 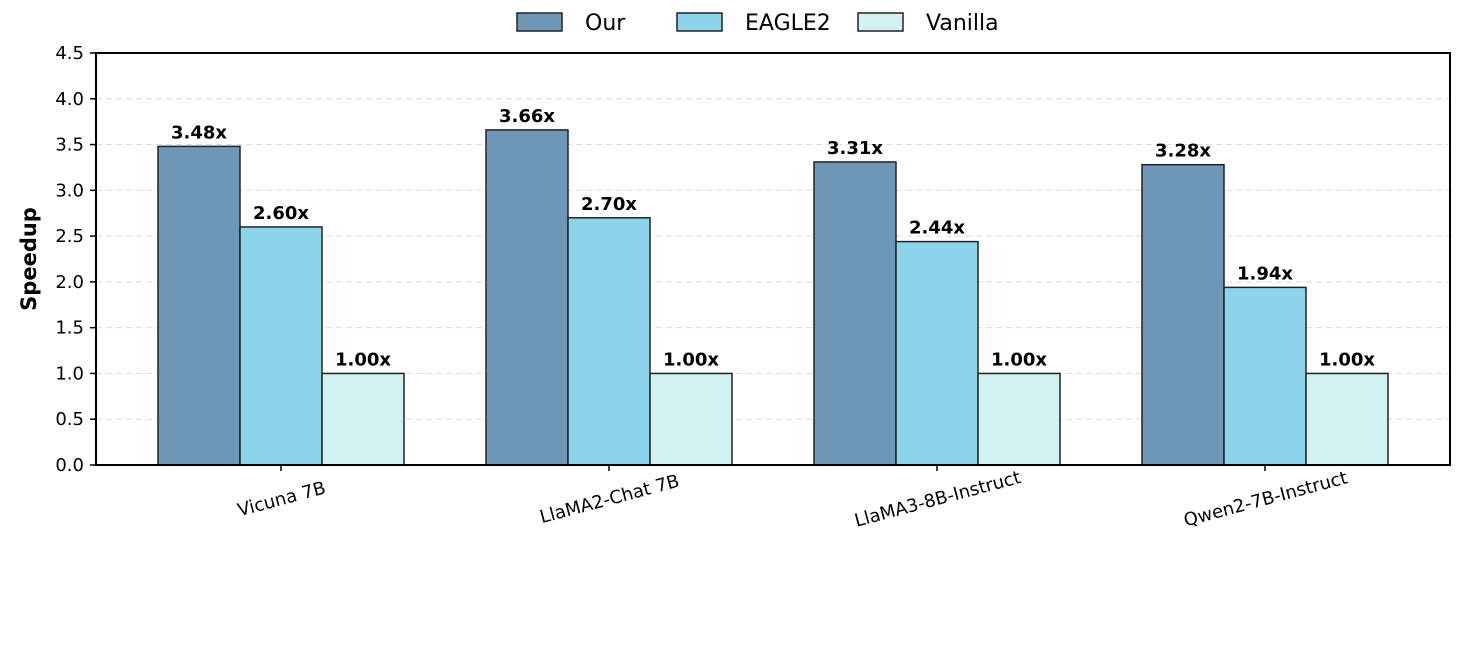 What do you see at coordinates (937, 499) in the screenshot?
I see `x-tick-label: LlaMA3-8B-Instruct` at bounding box center [937, 499].